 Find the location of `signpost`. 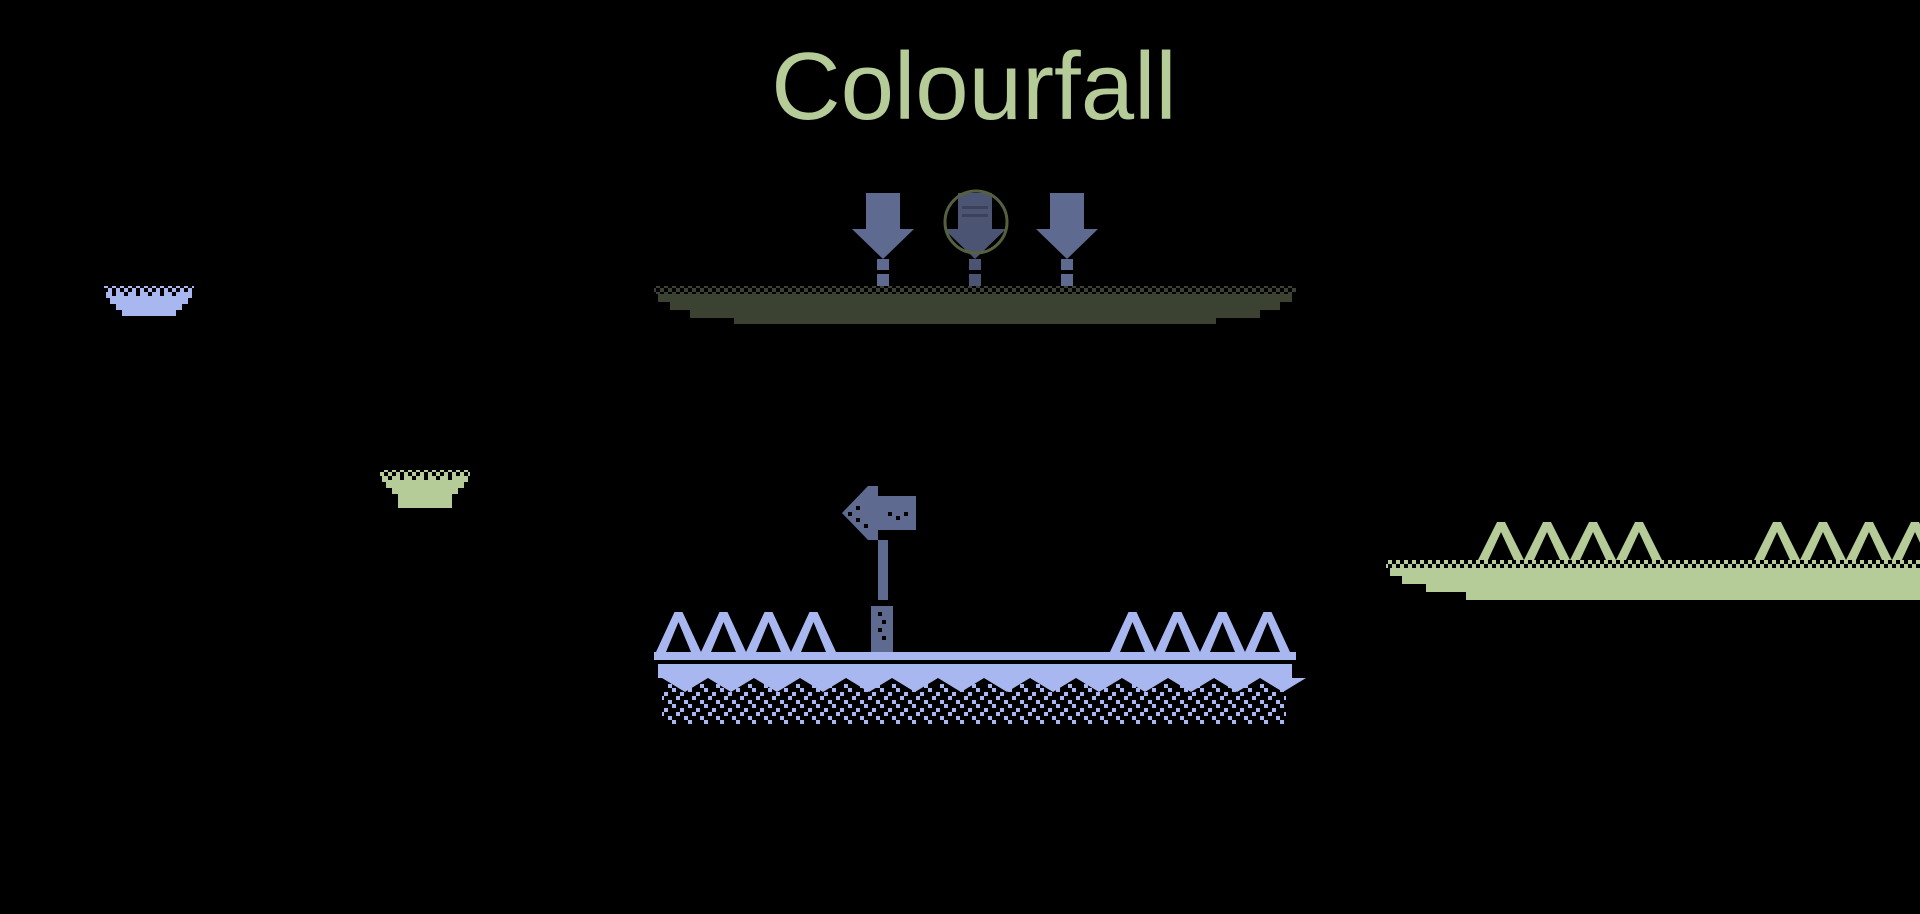

signpost is located at coordinates (879, 569).